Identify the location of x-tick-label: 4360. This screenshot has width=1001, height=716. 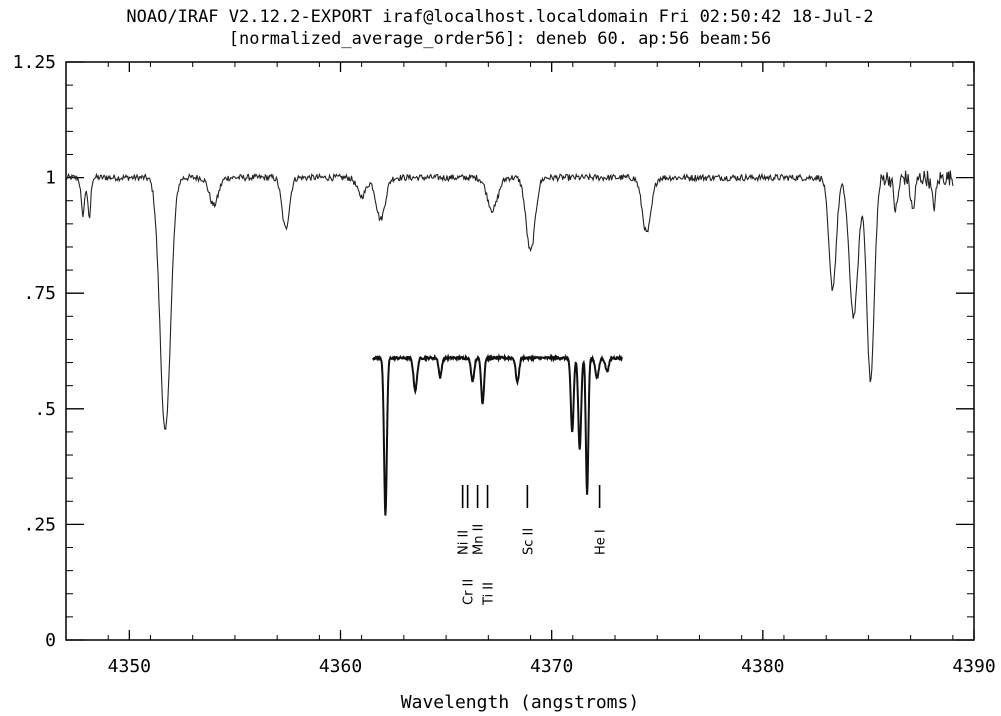
(340, 666).